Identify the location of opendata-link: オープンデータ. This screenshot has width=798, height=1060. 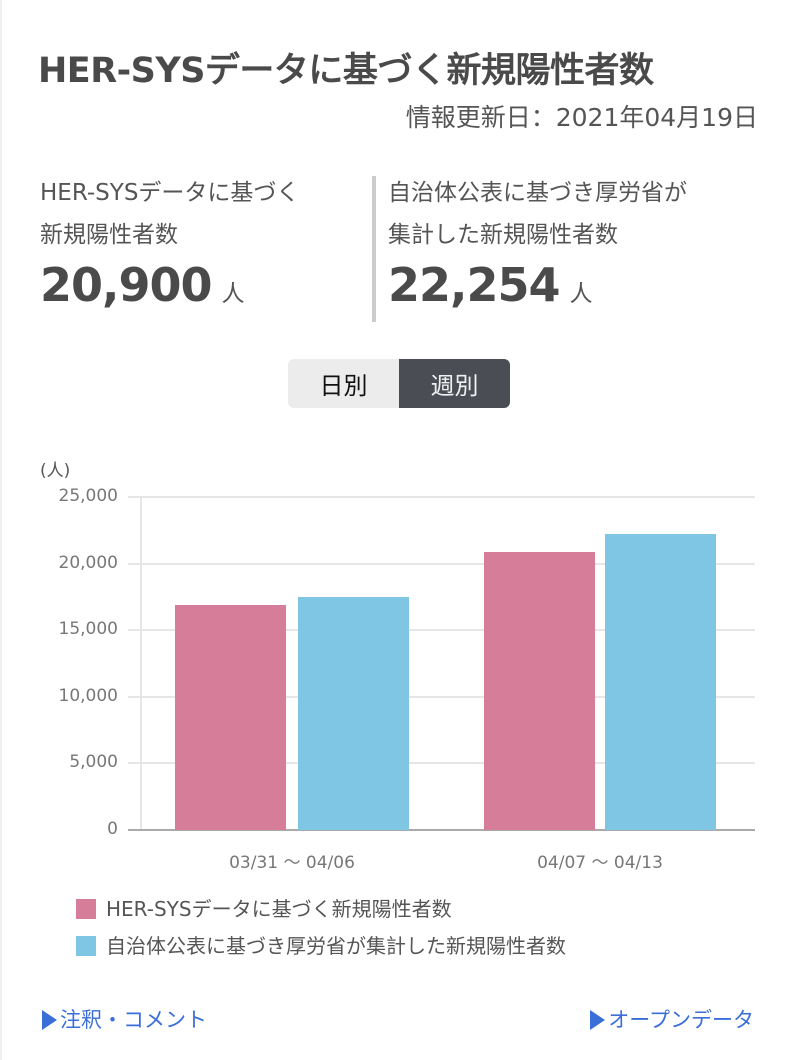
(672, 1019).